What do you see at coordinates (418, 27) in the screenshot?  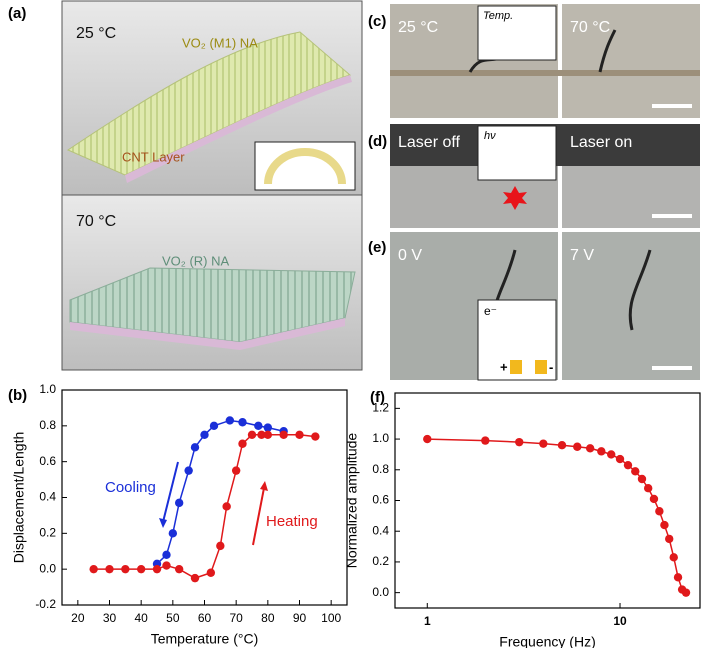 I see `photo-label: 25 °C` at bounding box center [418, 27].